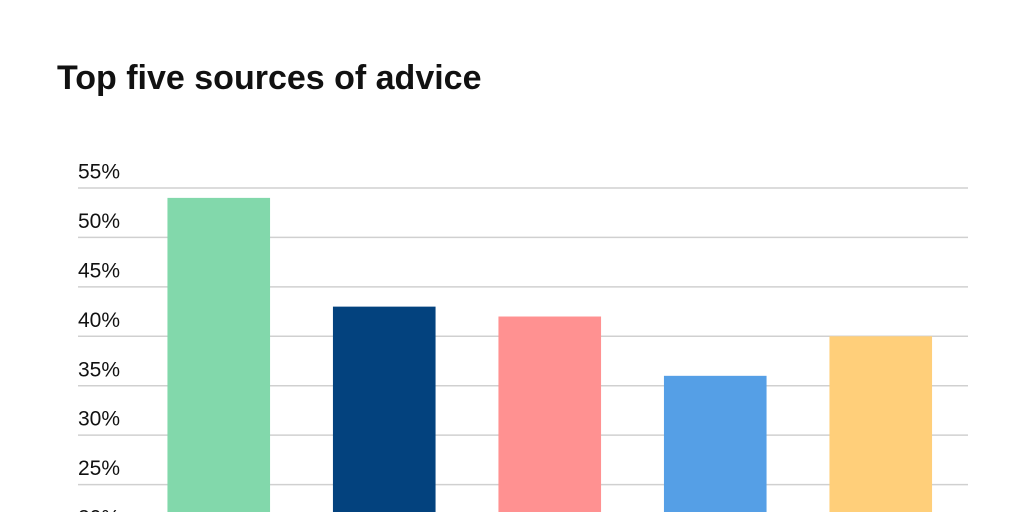 The image size is (1024, 512). What do you see at coordinates (99, 320) in the screenshot?
I see `y-tick-label: 40%` at bounding box center [99, 320].